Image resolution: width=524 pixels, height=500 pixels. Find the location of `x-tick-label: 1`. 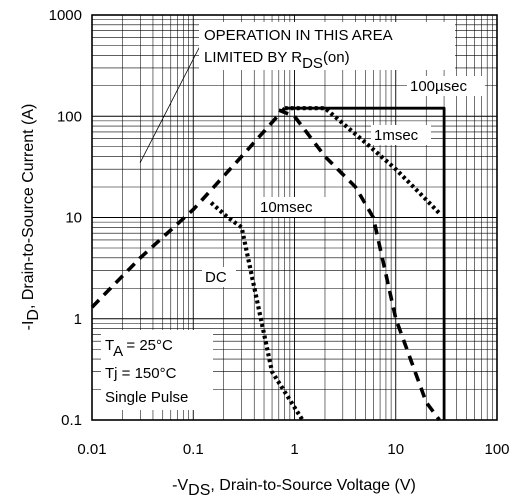

x-tick-label: 1 is located at coordinates (294, 449).